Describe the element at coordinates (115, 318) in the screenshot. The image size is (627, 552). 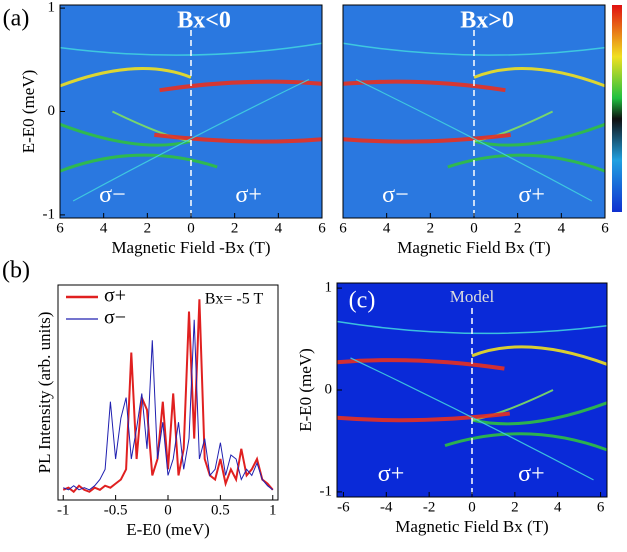
I see `legend-label: σ−` at that location.